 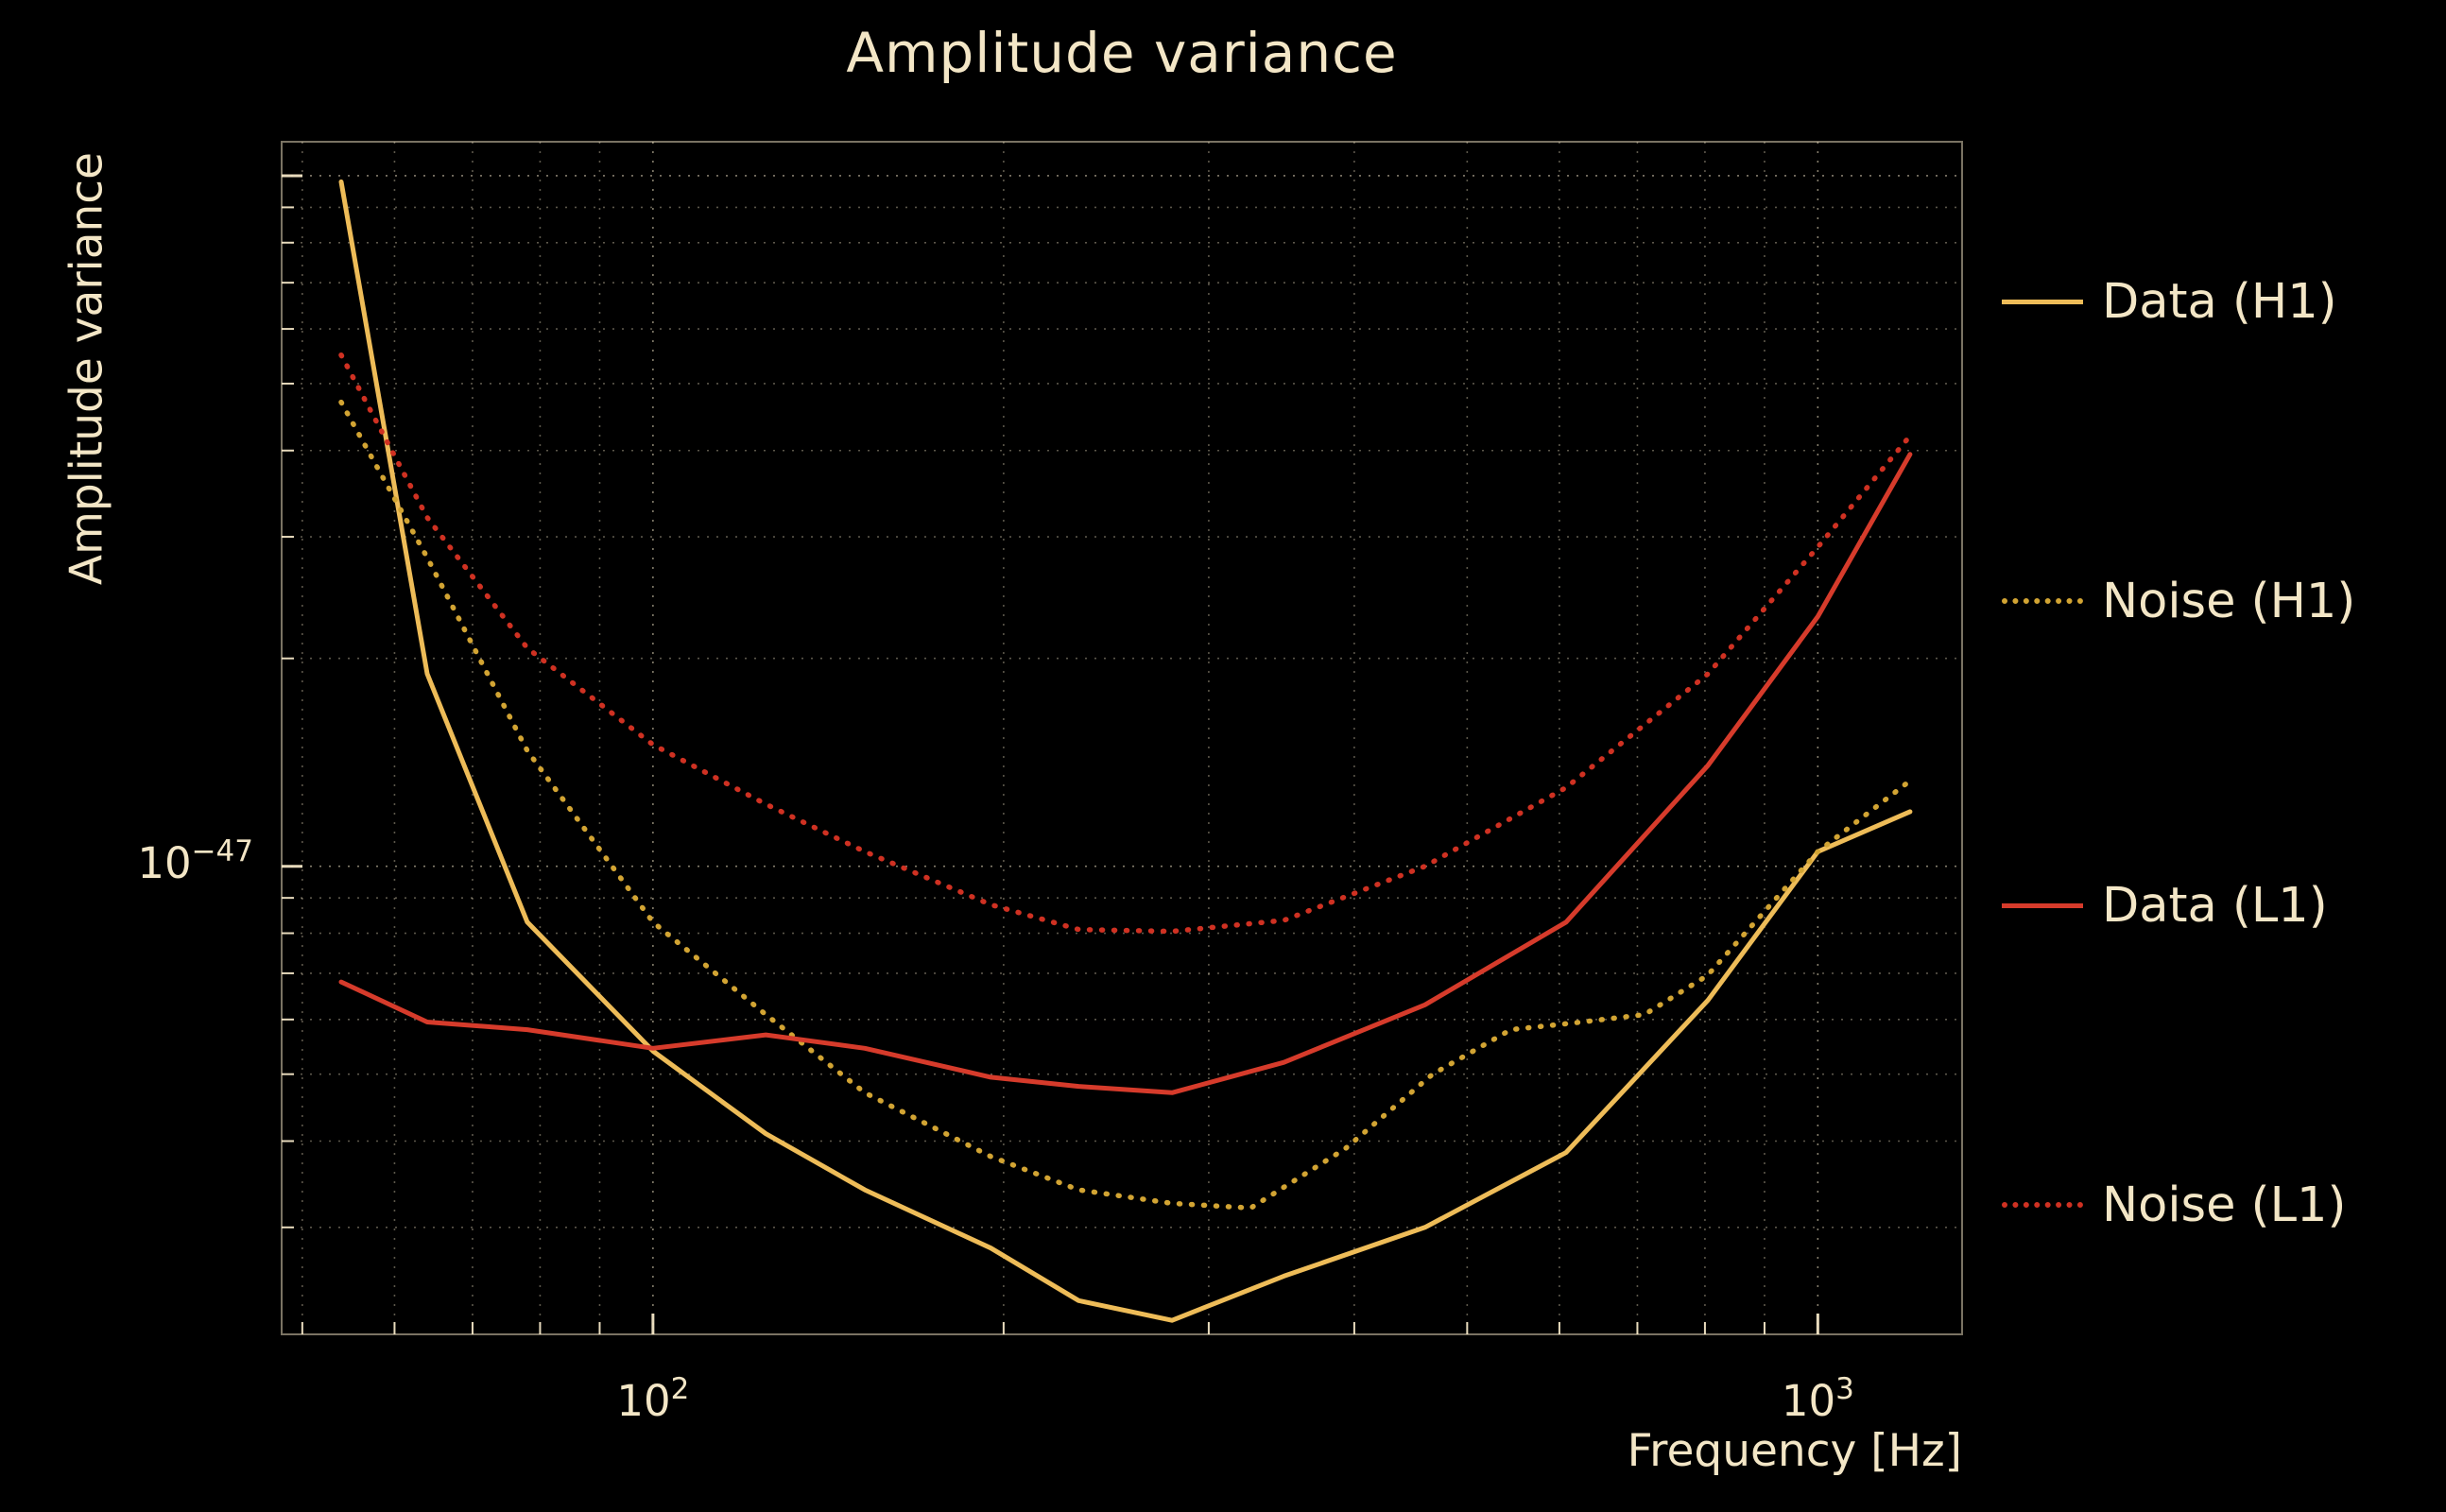 I want to click on x-tick-1000-exponent: 3, so click(x=1844, y=1389).